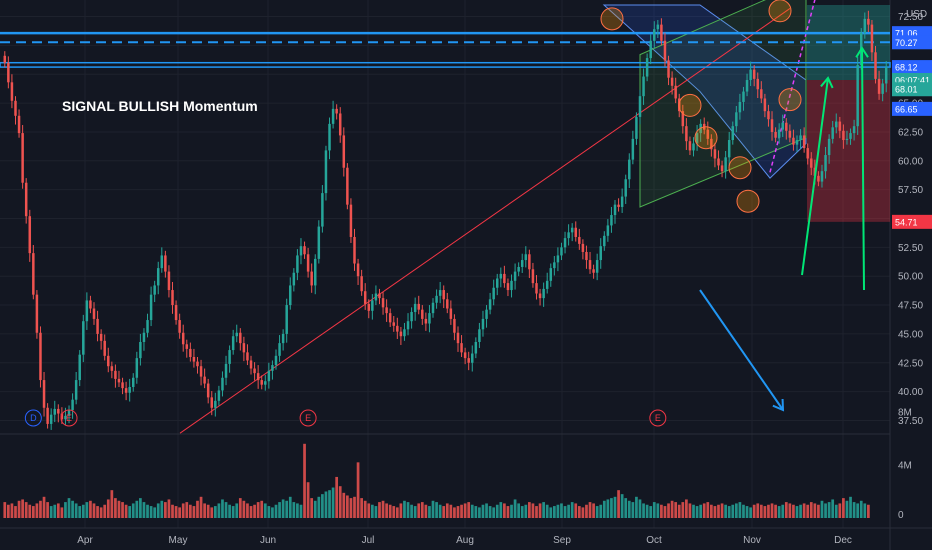 This screenshot has height=550, width=932. What do you see at coordinates (906, 109) in the screenshot?
I see `price-badge-label: 66.65` at bounding box center [906, 109].